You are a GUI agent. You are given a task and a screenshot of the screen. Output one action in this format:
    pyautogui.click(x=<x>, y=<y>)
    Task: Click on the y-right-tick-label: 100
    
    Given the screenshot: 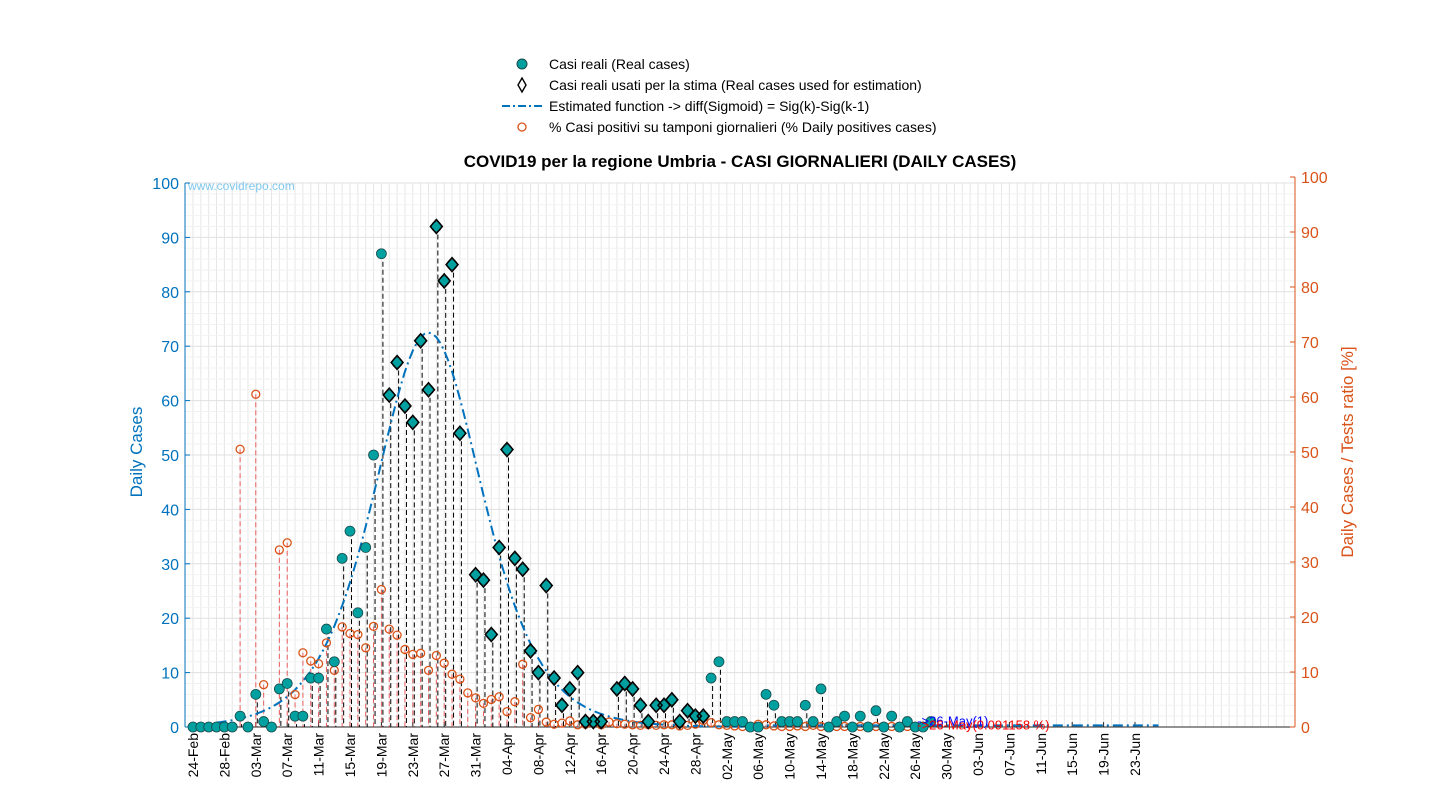 What is the action you would take?
    pyautogui.click(x=1314, y=178)
    